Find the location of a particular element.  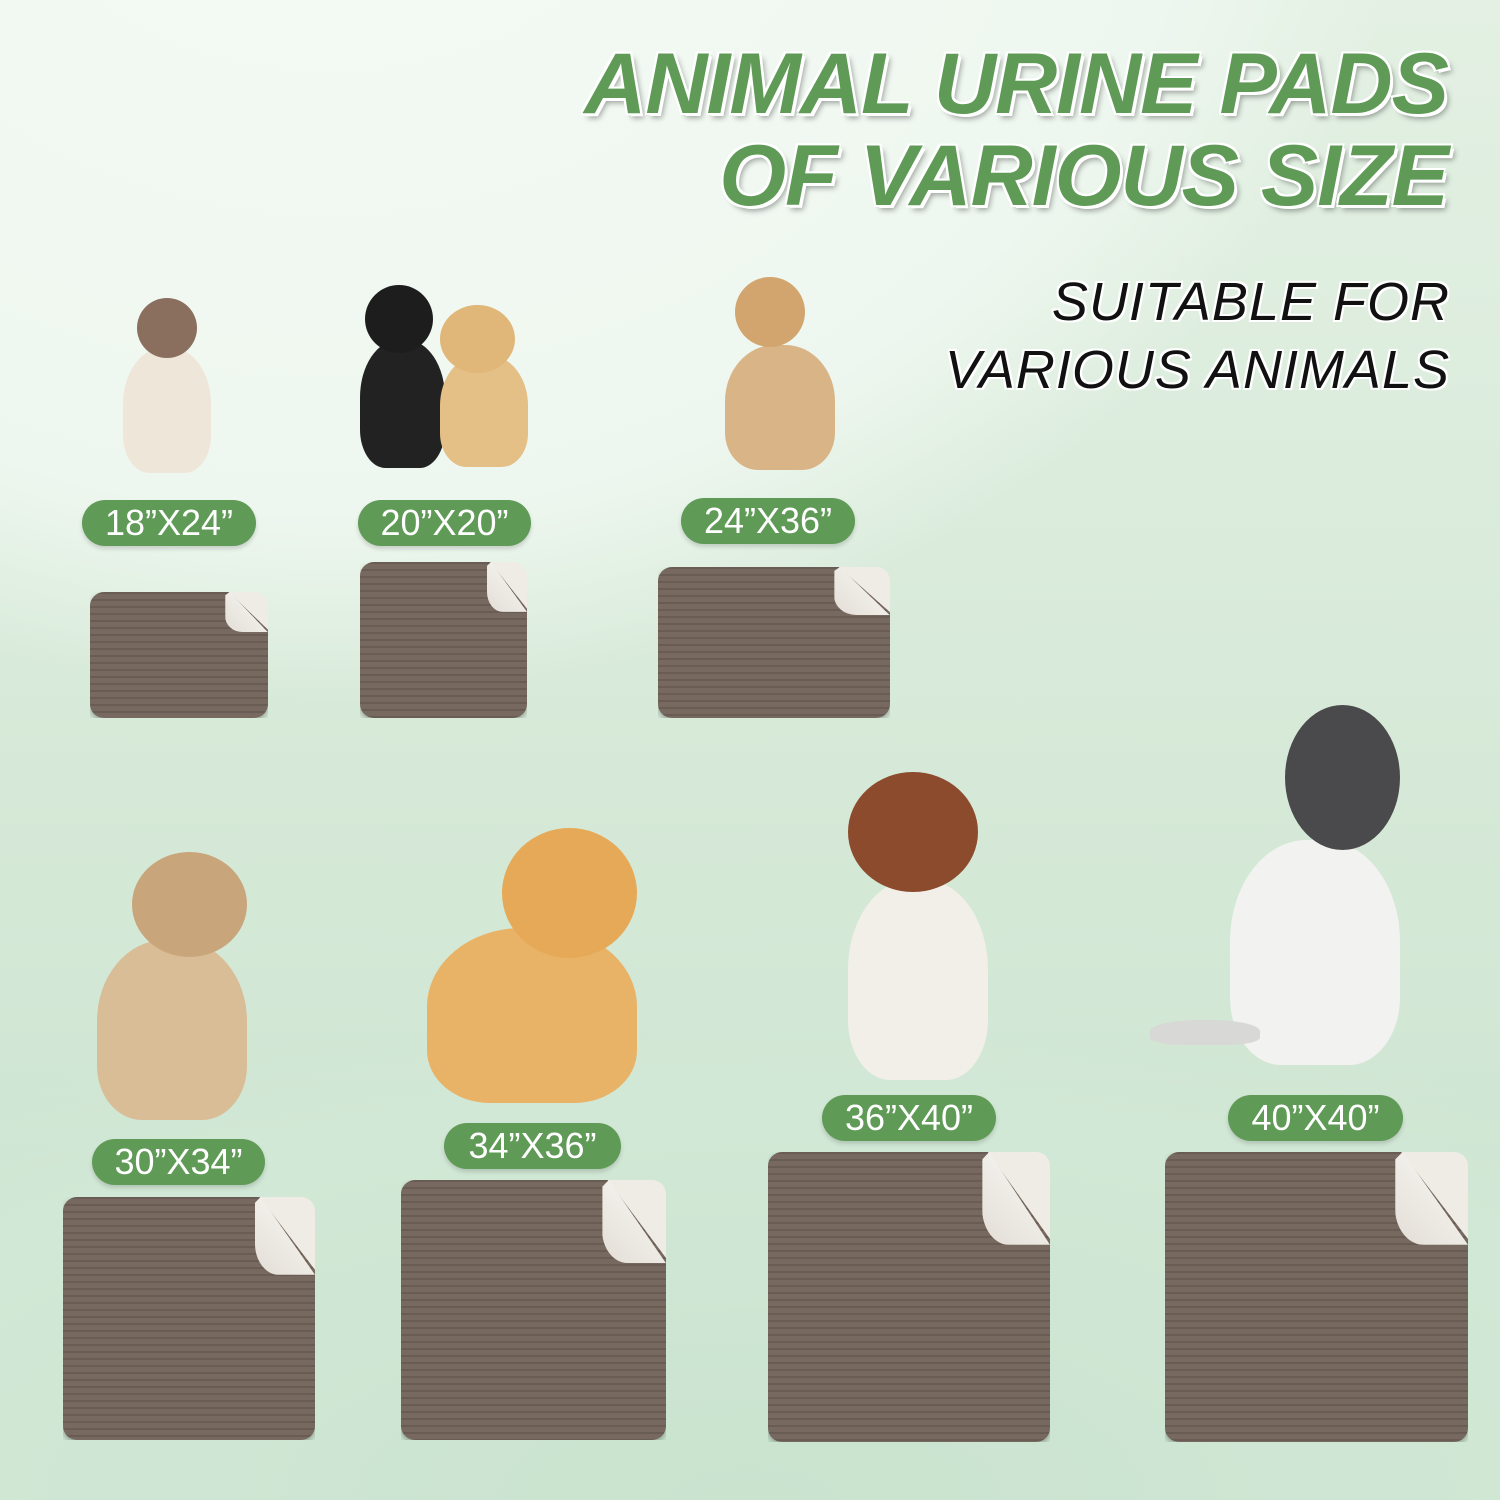

tan-dog-image is located at coordinates (782, 375).